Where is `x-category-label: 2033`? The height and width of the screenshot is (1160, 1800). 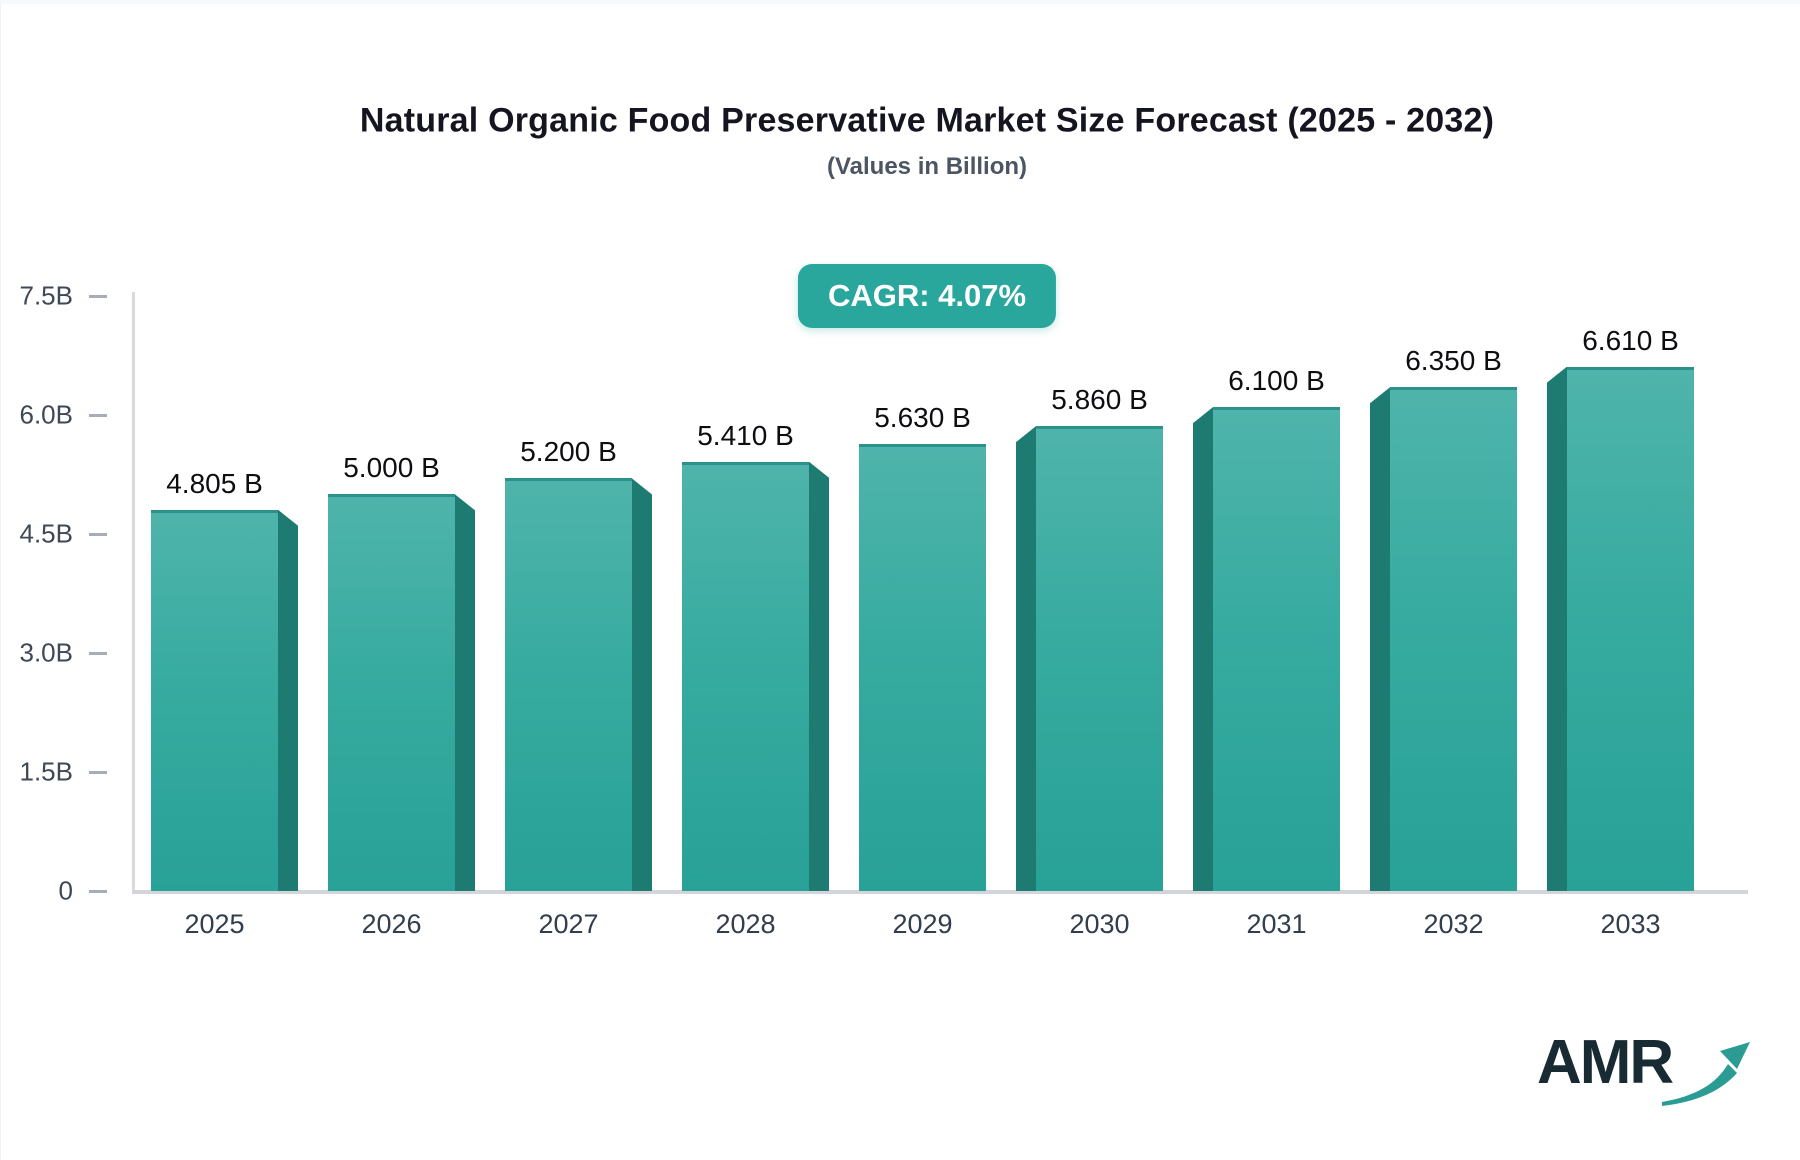
x-category-label: 2033 is located at coordinates (1630, 924).